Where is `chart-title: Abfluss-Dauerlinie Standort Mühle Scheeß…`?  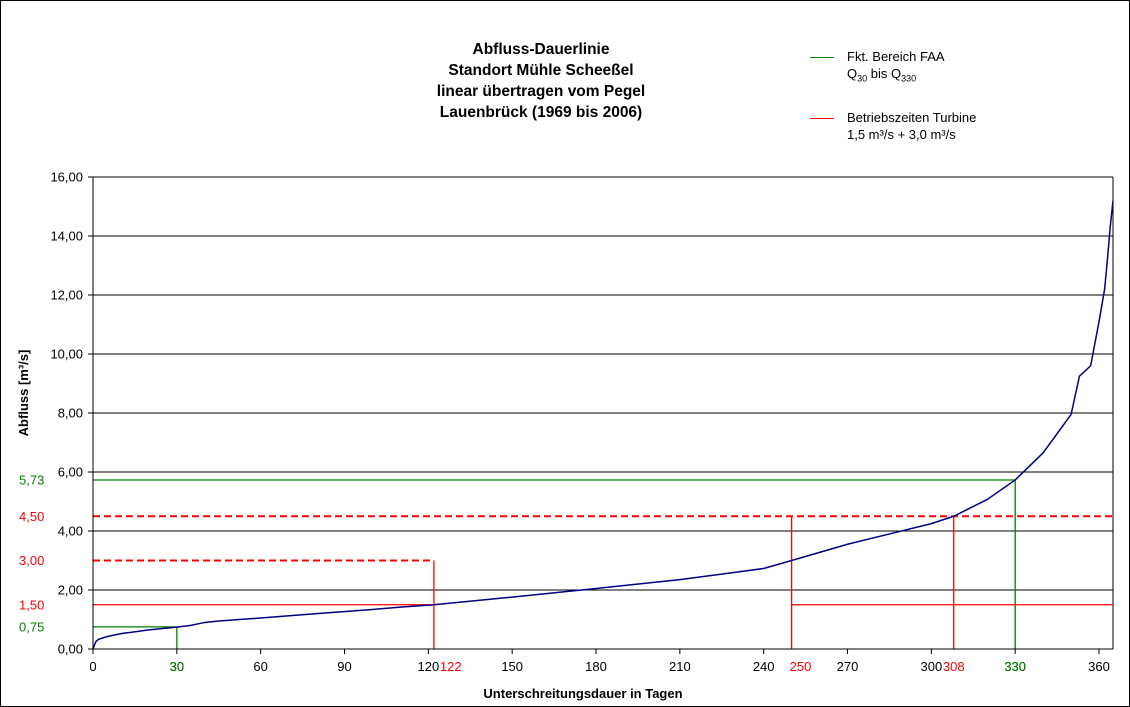
chart-title: Abfluss-Dauerlinie Standort Mühle Scheeß… is located at coordinates (541, 81).